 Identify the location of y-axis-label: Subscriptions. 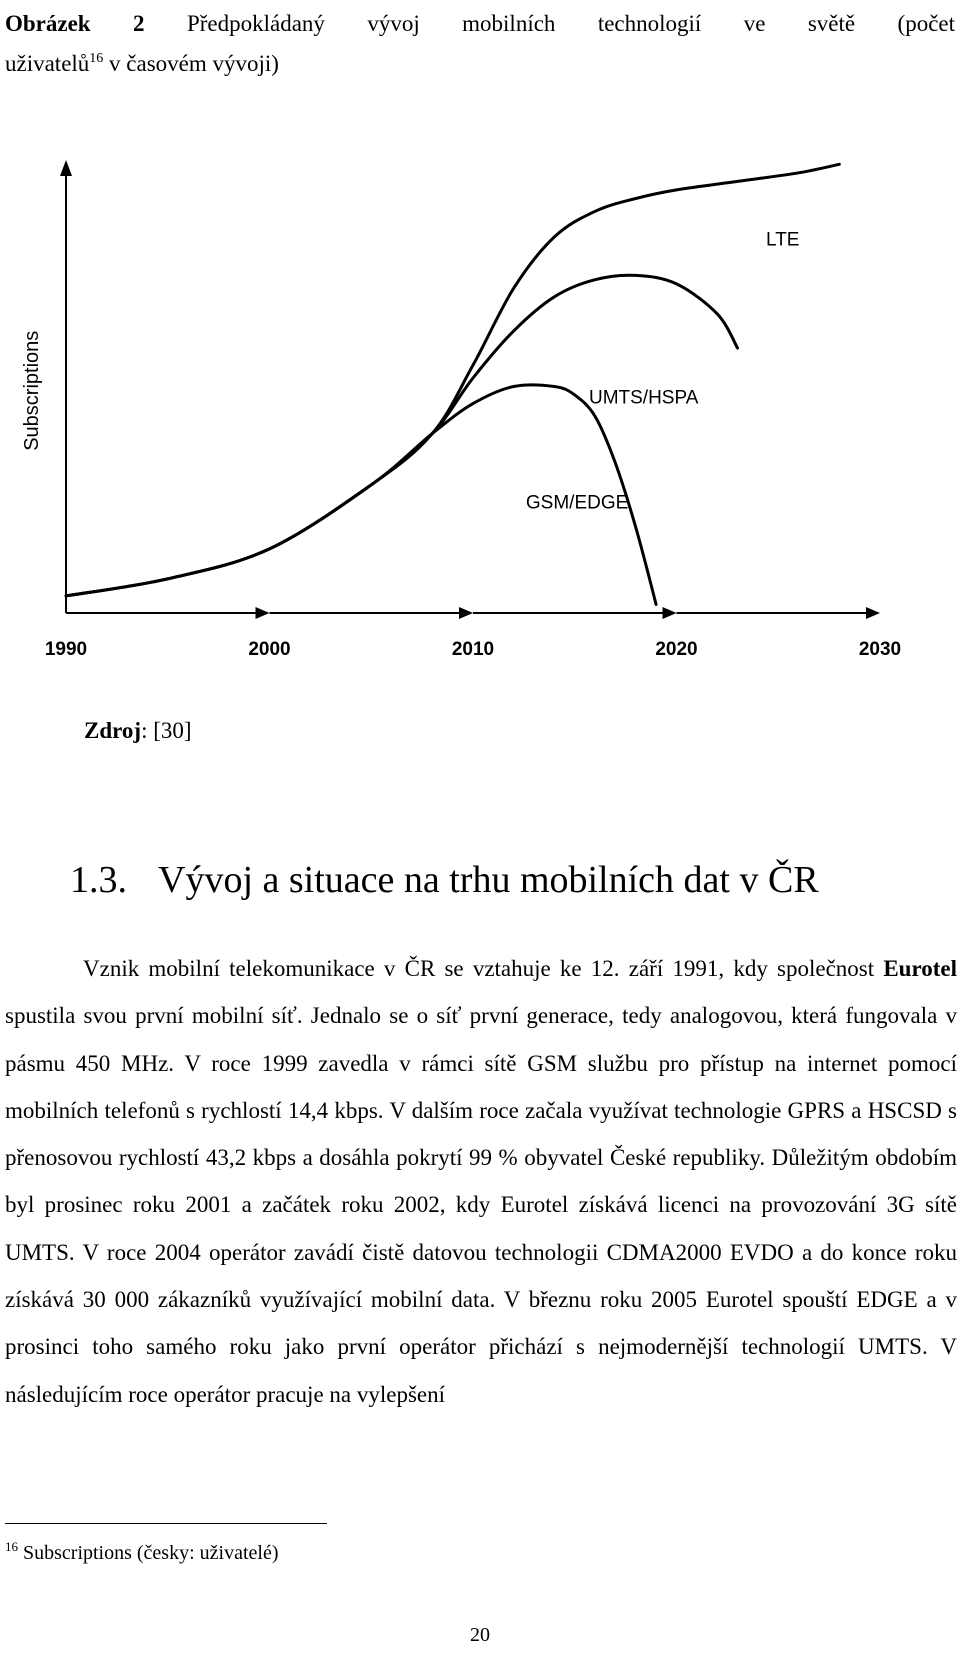
(32, 391).